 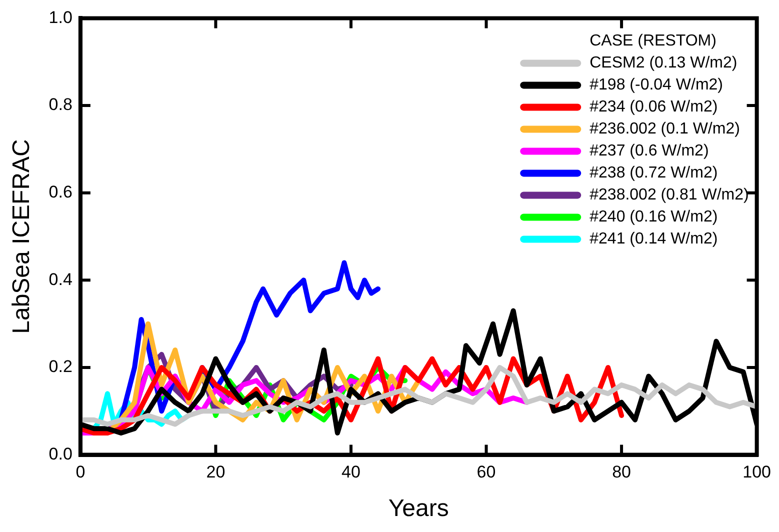 What do you see at coordinates (669, 195) in the screenshot?
I see `legend-label: #238.002 (0.81 W/m2)` at bounding box center [669, 195].